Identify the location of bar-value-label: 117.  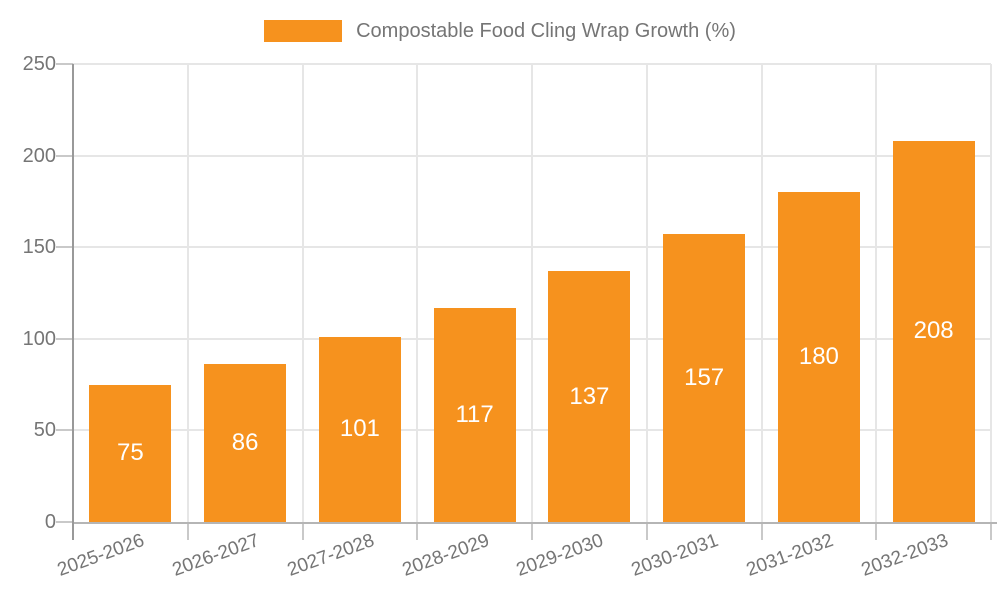
(474, 414).